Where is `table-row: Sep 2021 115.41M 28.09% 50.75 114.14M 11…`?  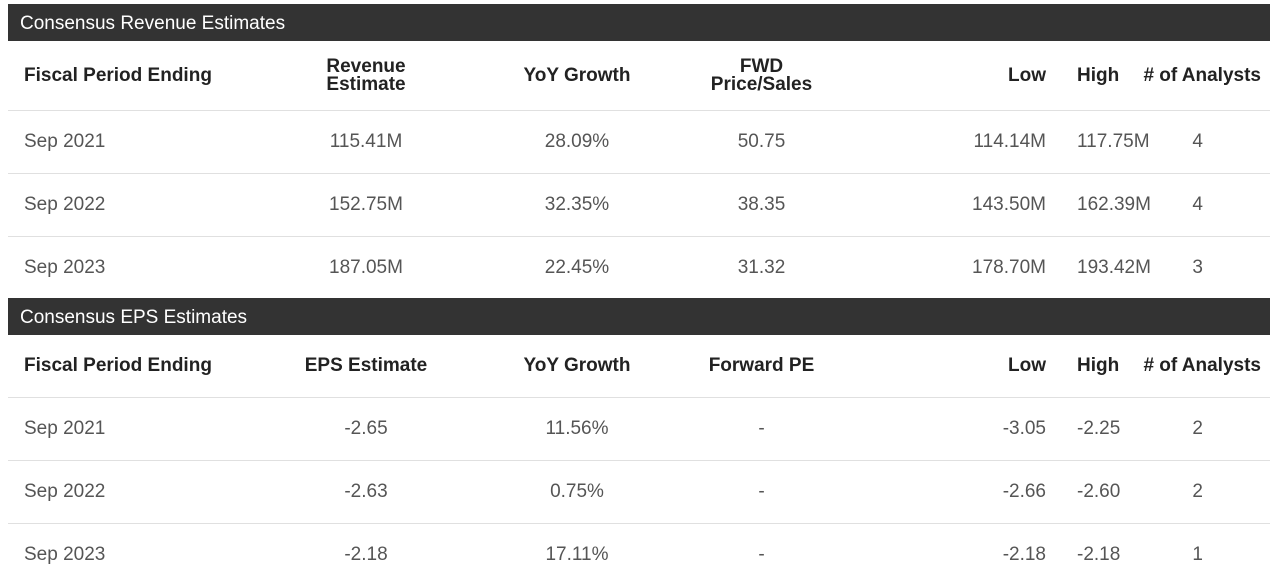
table-row: Sep 2021 115.41M 28.09% 50.75 114.14M 11… is located at coordinates (639, 142).